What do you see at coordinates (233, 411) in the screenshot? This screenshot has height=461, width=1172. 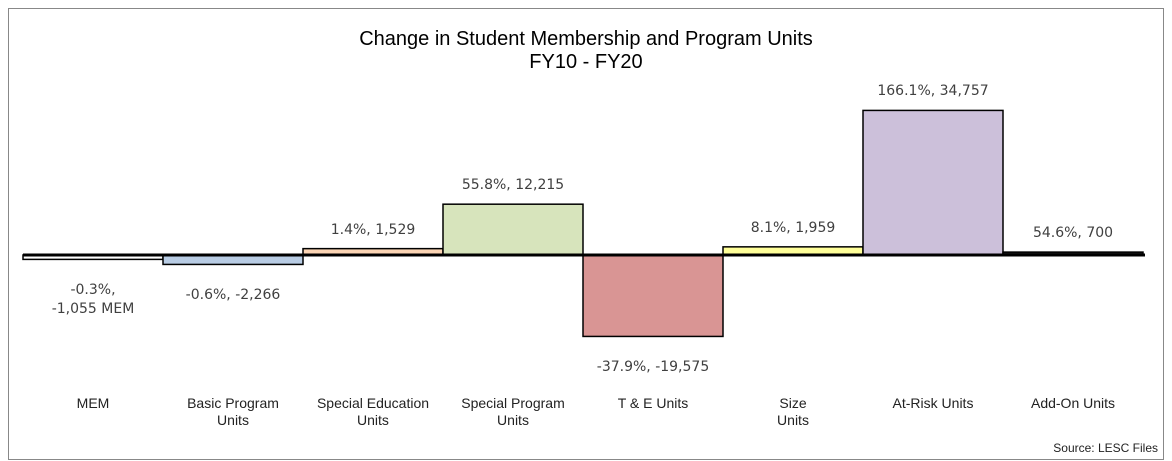 I see `x-tick-label: Basic Program Units` at bounding box center [233, 411].